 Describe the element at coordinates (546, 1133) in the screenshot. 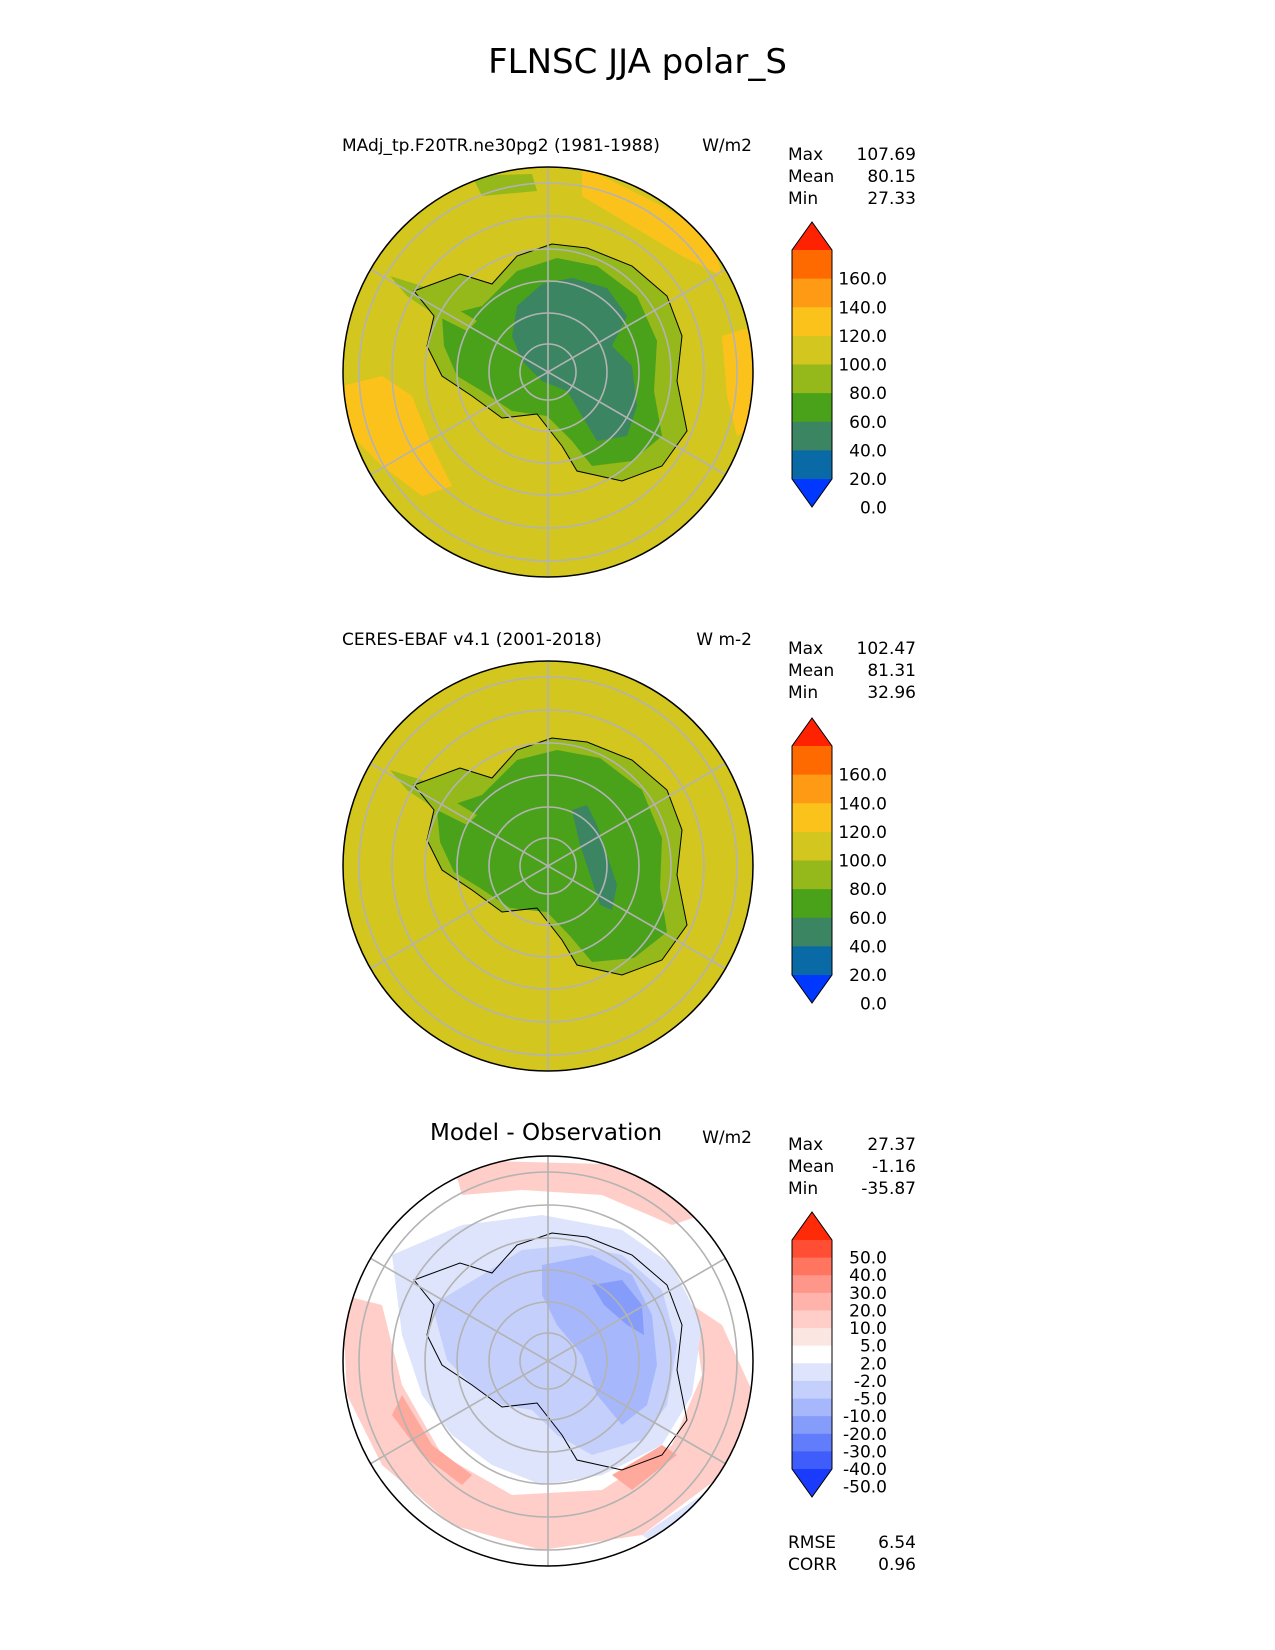

I see `panel-3-title: Model - Observation` at that location.